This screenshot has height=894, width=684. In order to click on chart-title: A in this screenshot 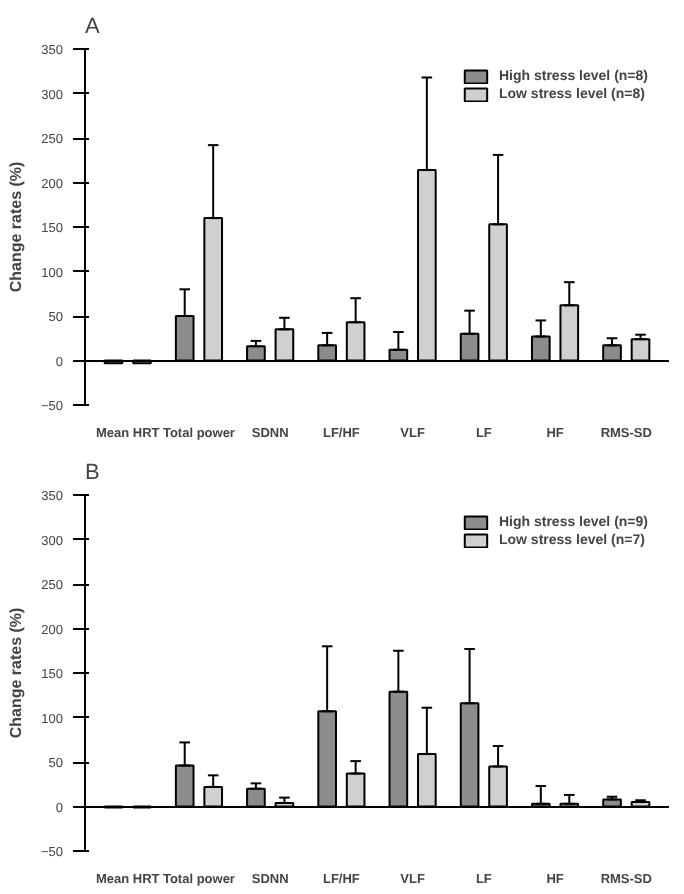, I will do `click(93, 27)`.